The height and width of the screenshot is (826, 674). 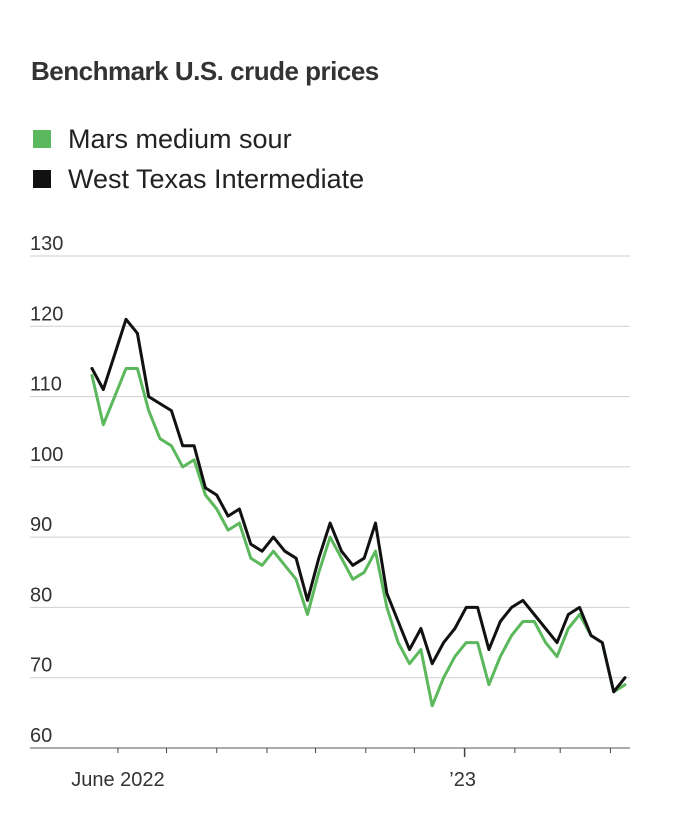 I want to click on legend-item-mars: Mars medium sour, so click(x=162, y=139).